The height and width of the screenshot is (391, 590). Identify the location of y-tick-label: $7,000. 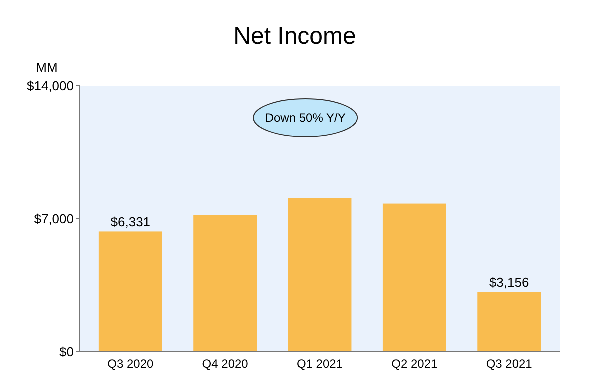
(54, 219).